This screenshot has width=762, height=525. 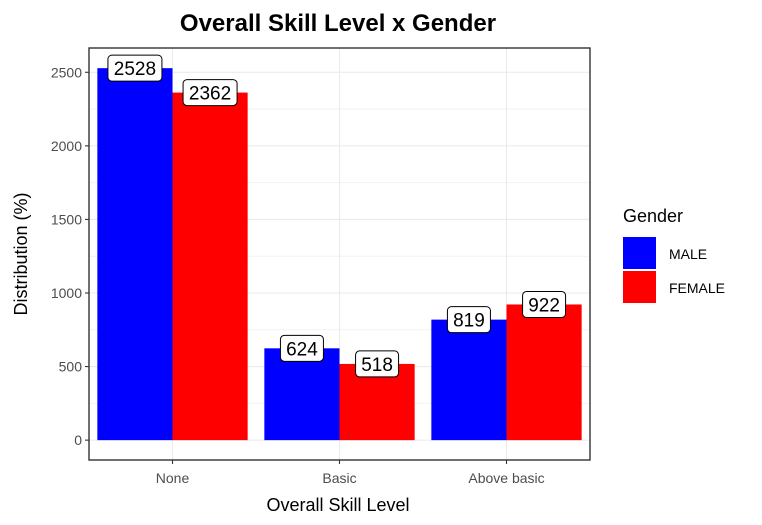 I want to click on x-tick-label: Above basic, so click(x=506, y=478).